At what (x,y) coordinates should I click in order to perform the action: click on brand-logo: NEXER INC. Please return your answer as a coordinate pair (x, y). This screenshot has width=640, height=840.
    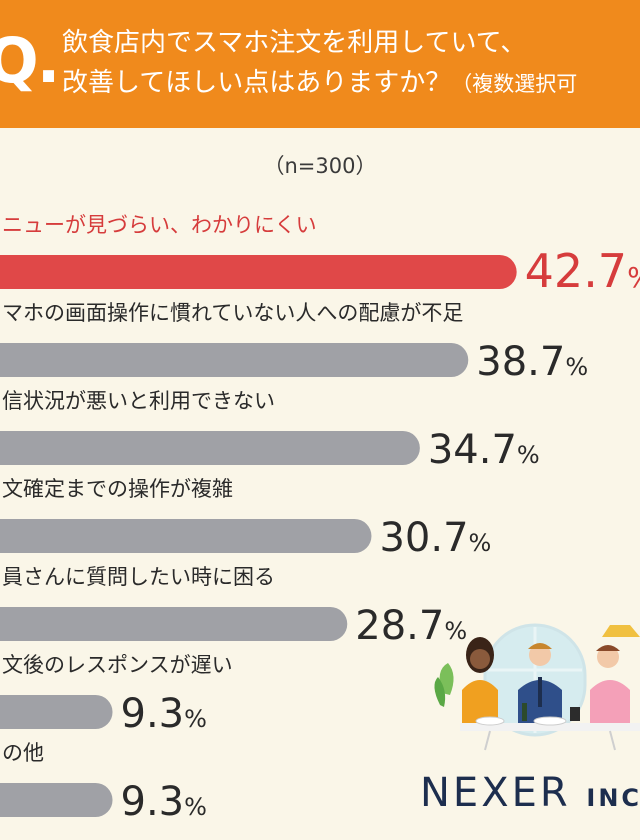
    Looking at the image, I should click on (530, 793).